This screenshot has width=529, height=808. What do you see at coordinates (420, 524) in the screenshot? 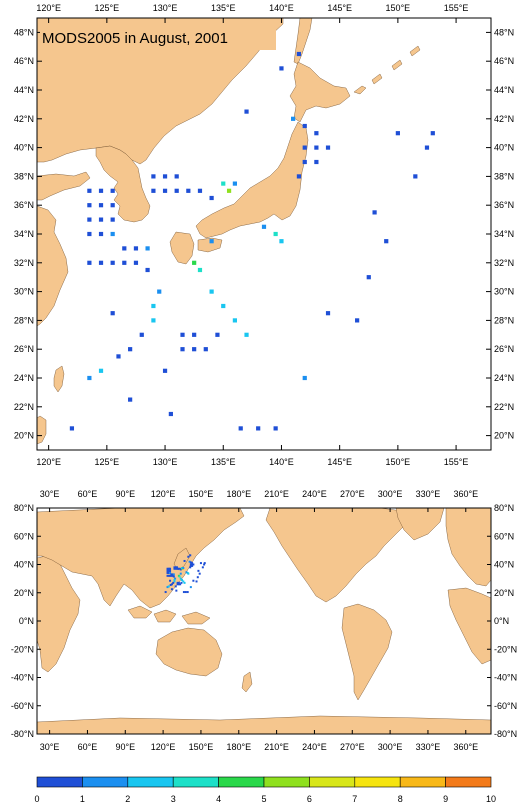
I see `land-greenland` at bounding box center [420, 524].